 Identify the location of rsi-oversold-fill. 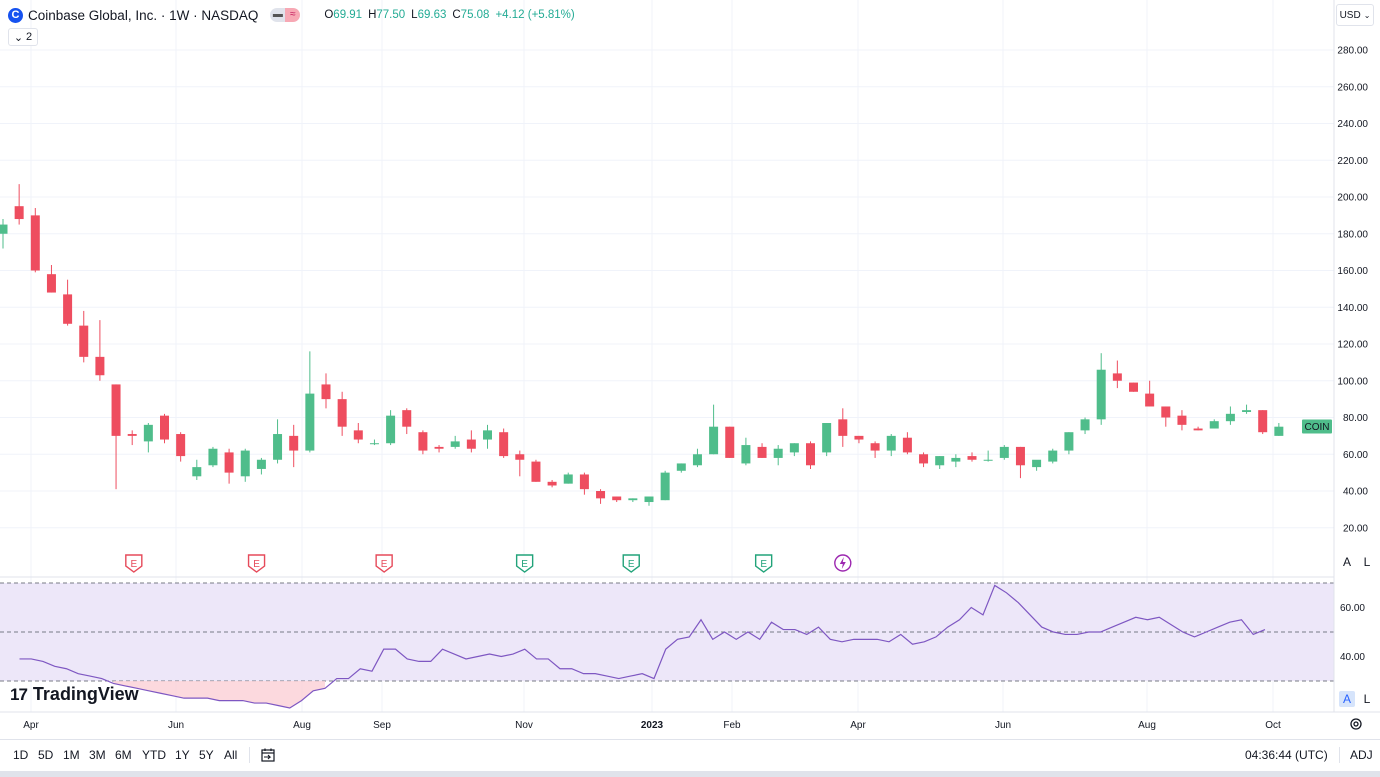
(219, 694).